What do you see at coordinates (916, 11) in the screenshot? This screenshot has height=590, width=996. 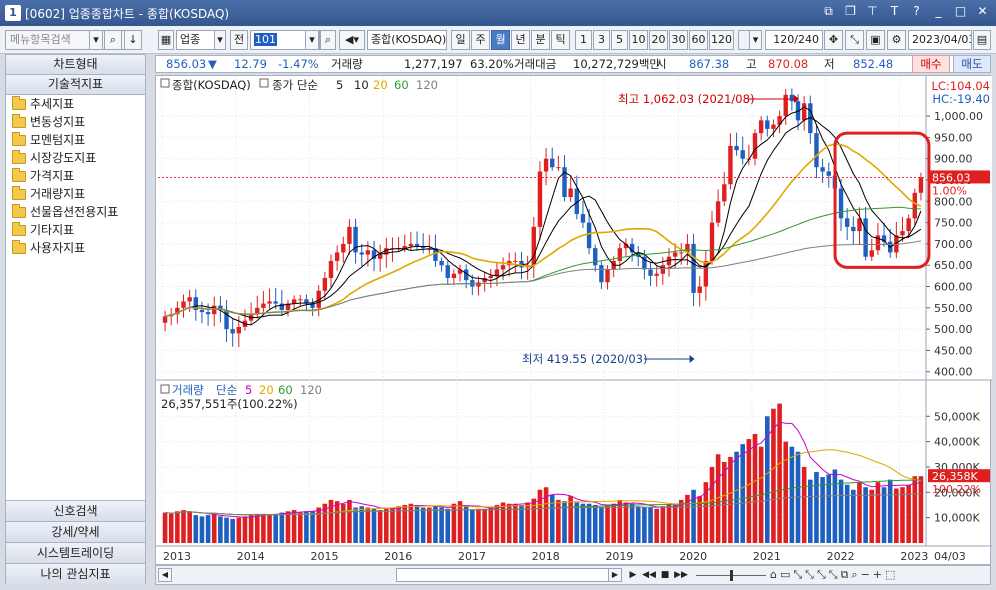 I see `help-icon: ?` at bounding box center [916, 11].